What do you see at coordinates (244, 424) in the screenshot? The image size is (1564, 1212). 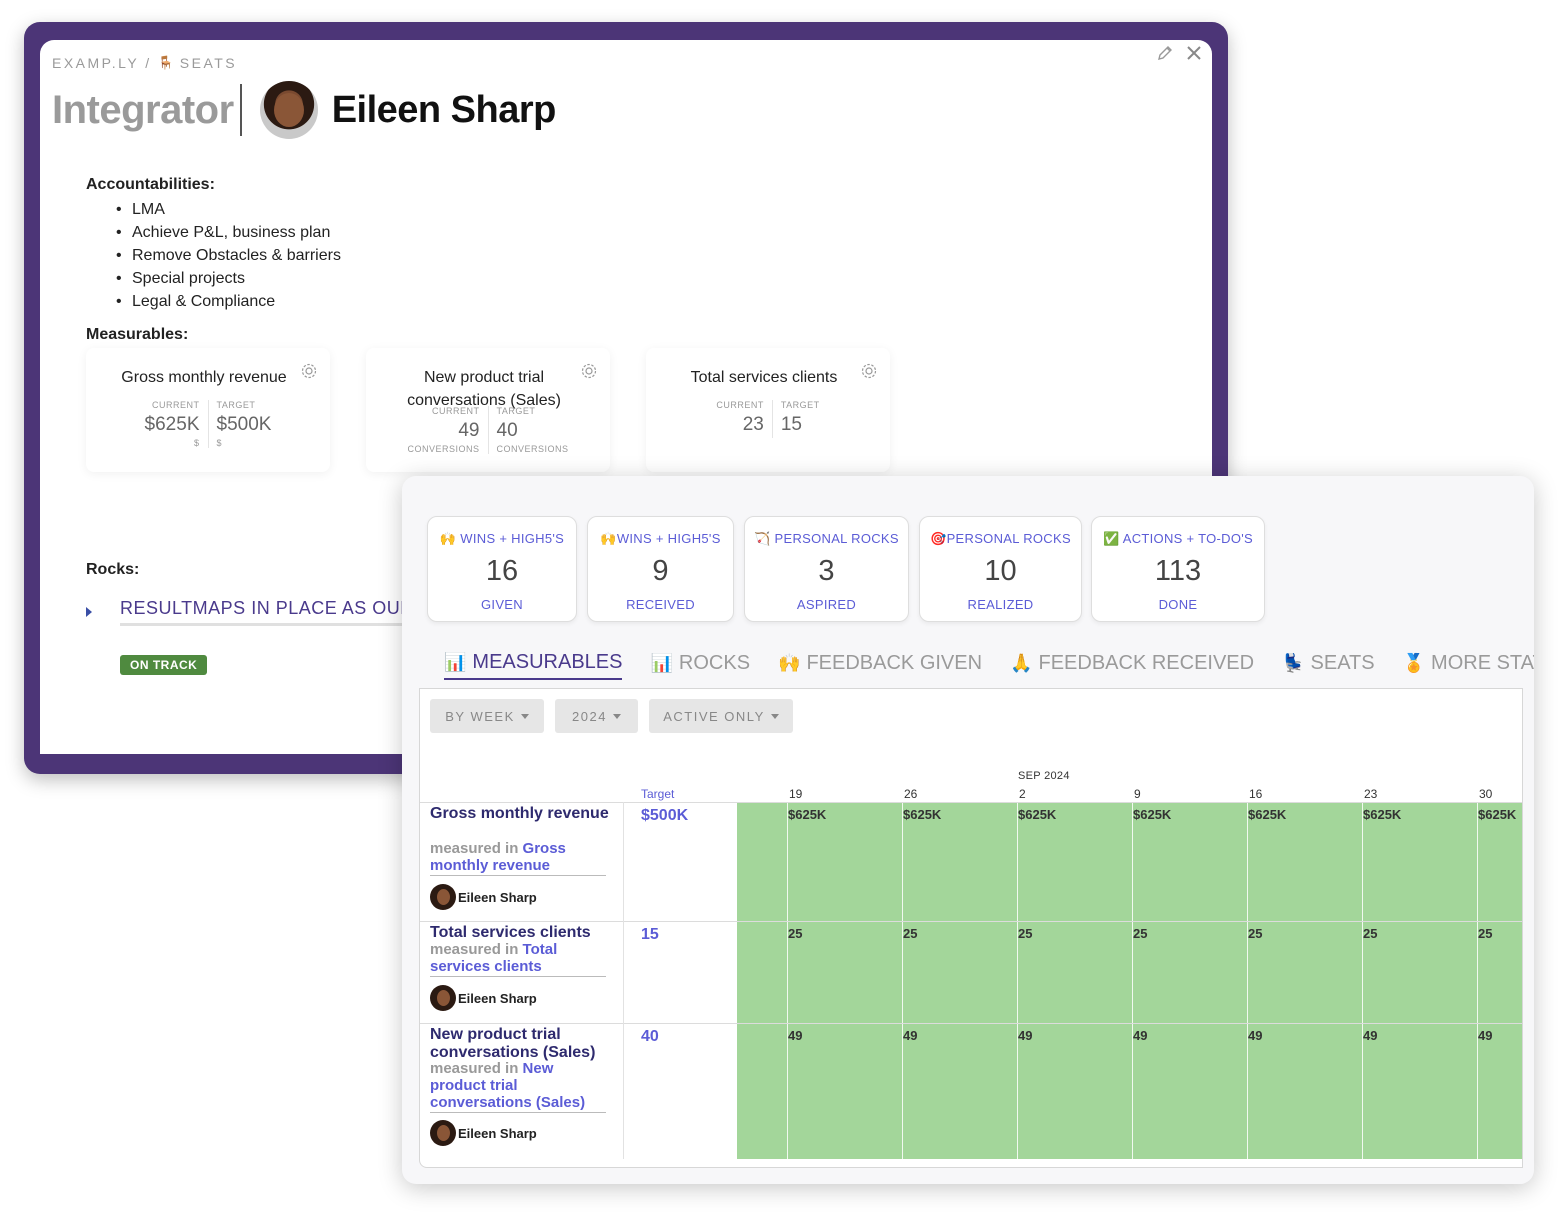 I see `target-value: $500K` at bounding box center [244, 424].